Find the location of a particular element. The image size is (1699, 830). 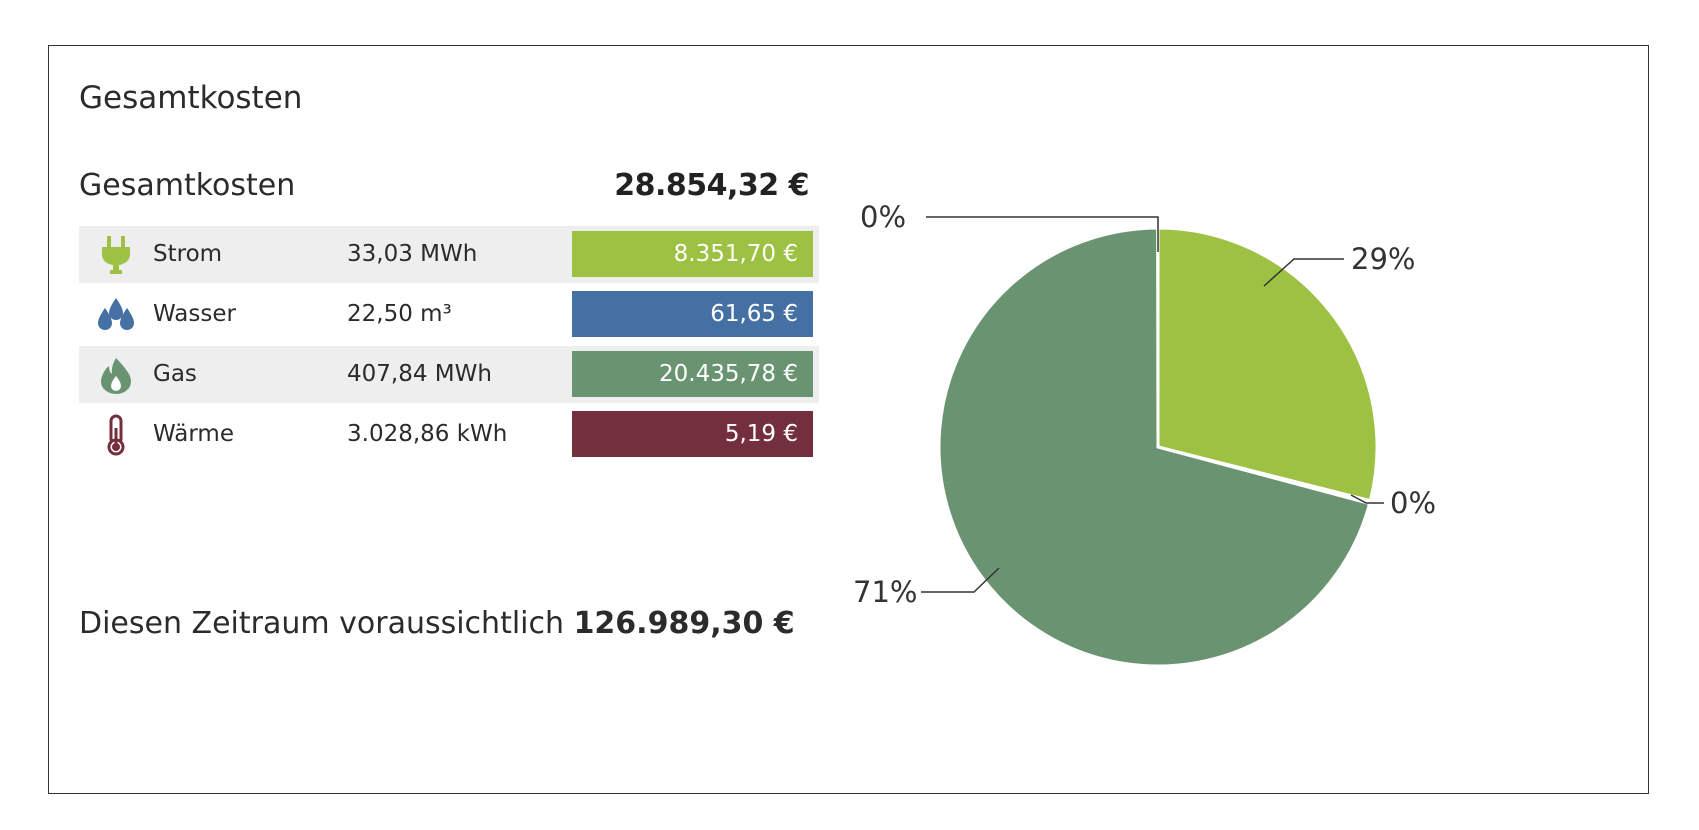

total-label: Gesamtkosten is located at coordinates (187, 185).